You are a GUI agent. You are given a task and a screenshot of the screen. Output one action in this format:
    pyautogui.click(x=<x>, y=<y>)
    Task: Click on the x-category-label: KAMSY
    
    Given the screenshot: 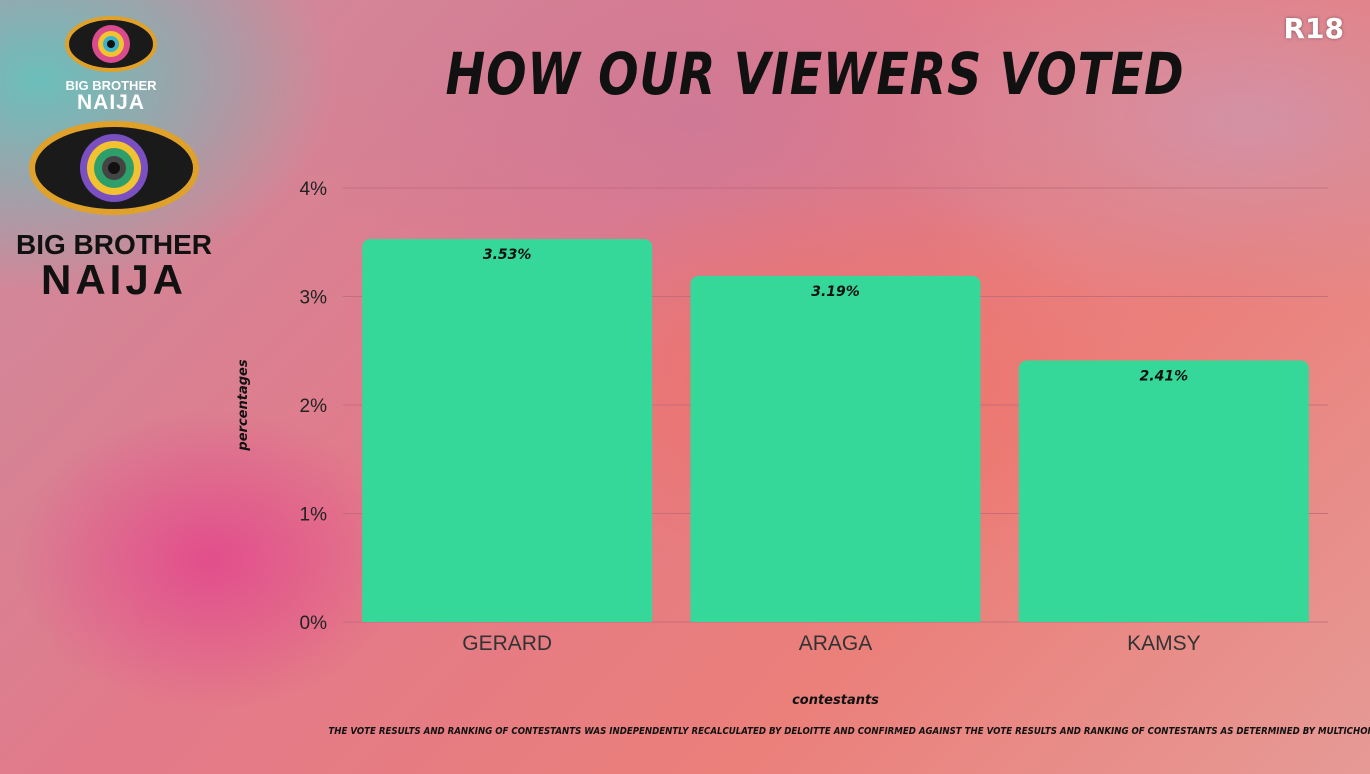 What is the action you would take?
    pyautogui.click(x=1164, y=643)
    